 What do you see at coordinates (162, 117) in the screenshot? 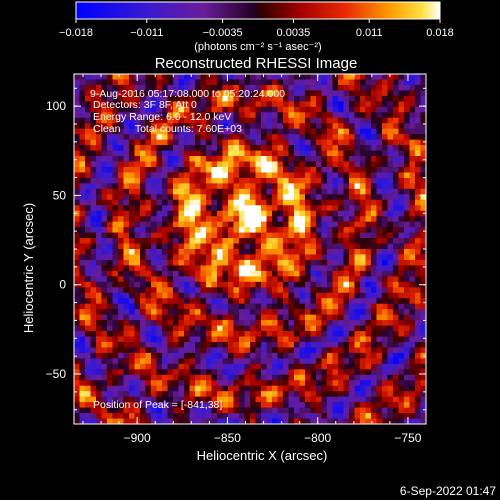
I see `annotation-energy-range: Energy Range: 6.0 - 12.0 keV` at bounding box center [162, 117].